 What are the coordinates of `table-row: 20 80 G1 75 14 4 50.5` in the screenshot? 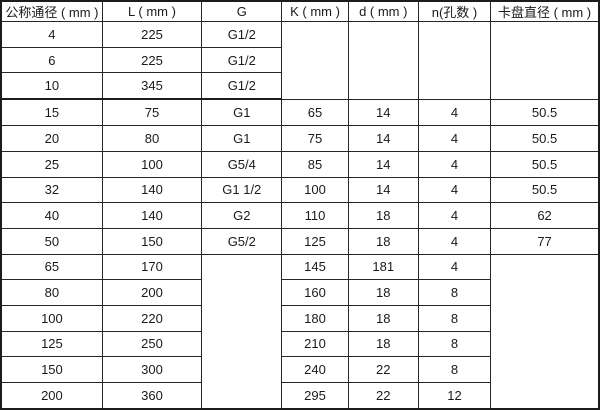 It's located at (300, 138).